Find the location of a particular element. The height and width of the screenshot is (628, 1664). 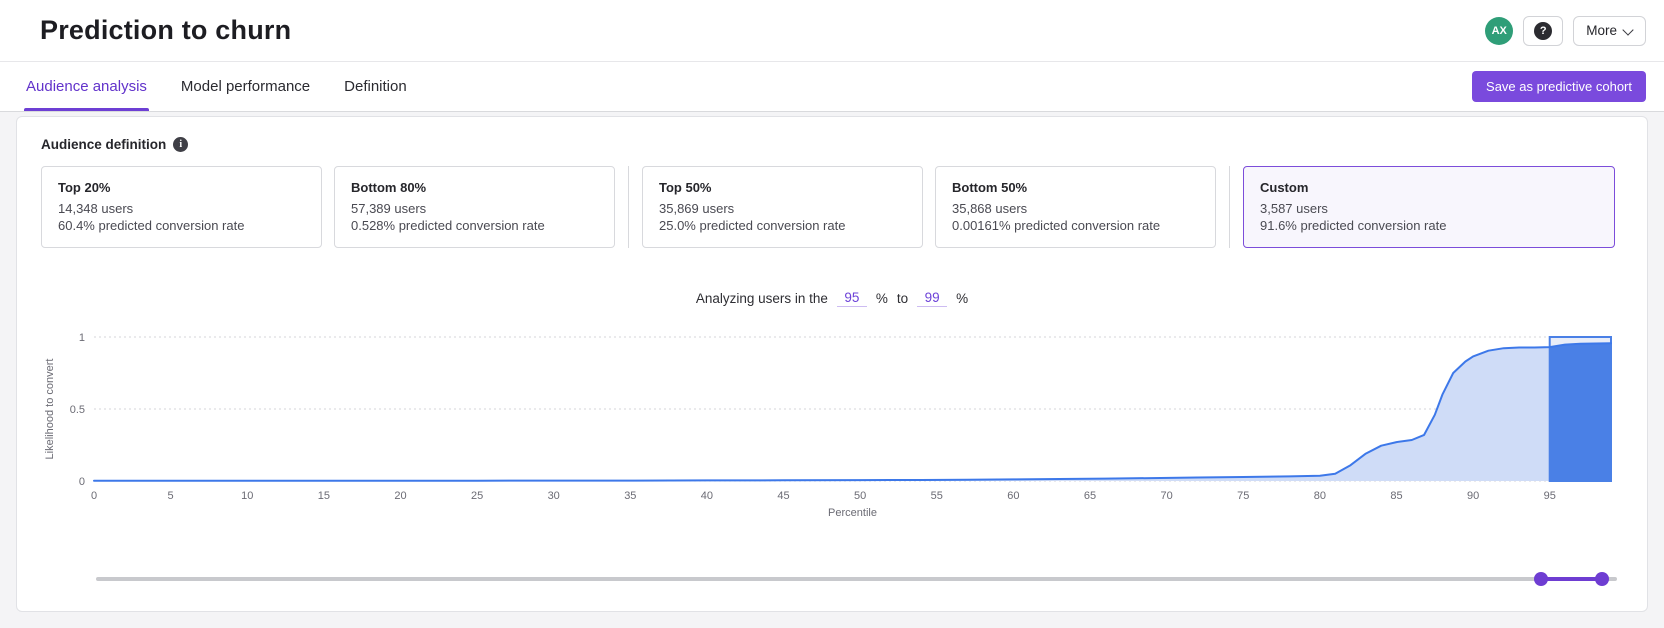

svg-text: 30 is located at coordinates (554, 496).